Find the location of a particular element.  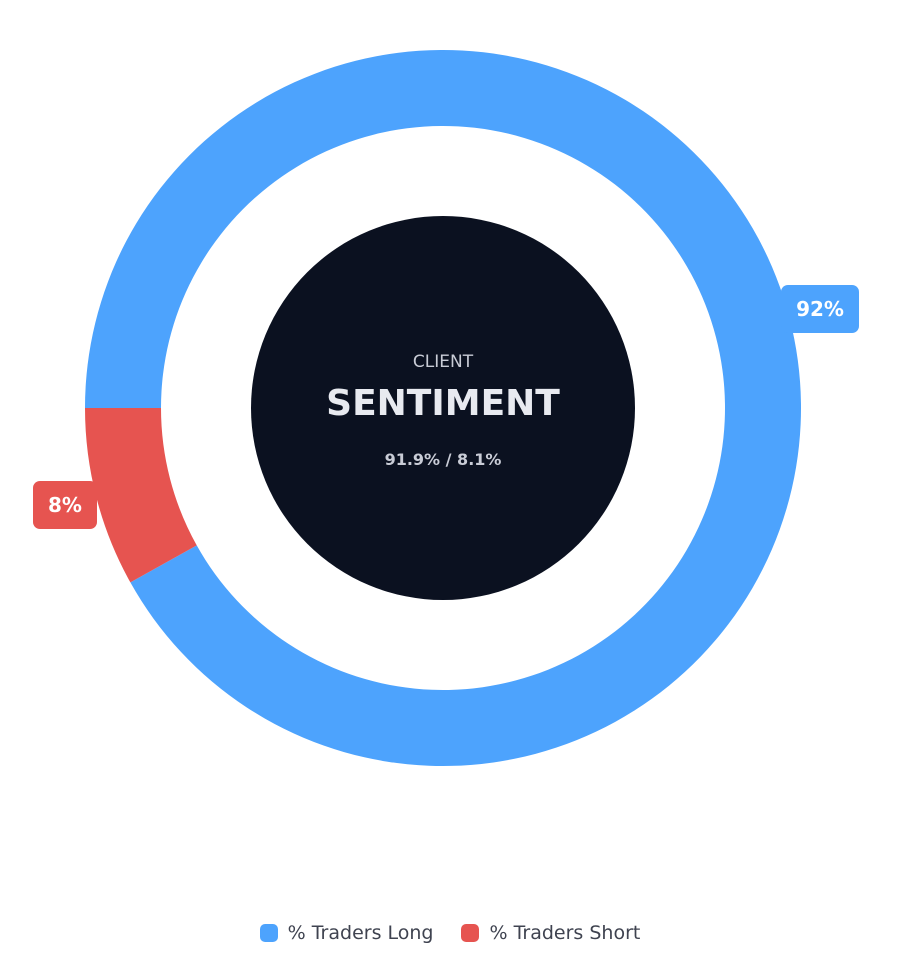

legend: % Traders Long % Traders Short is located at coordinates (450, 933).